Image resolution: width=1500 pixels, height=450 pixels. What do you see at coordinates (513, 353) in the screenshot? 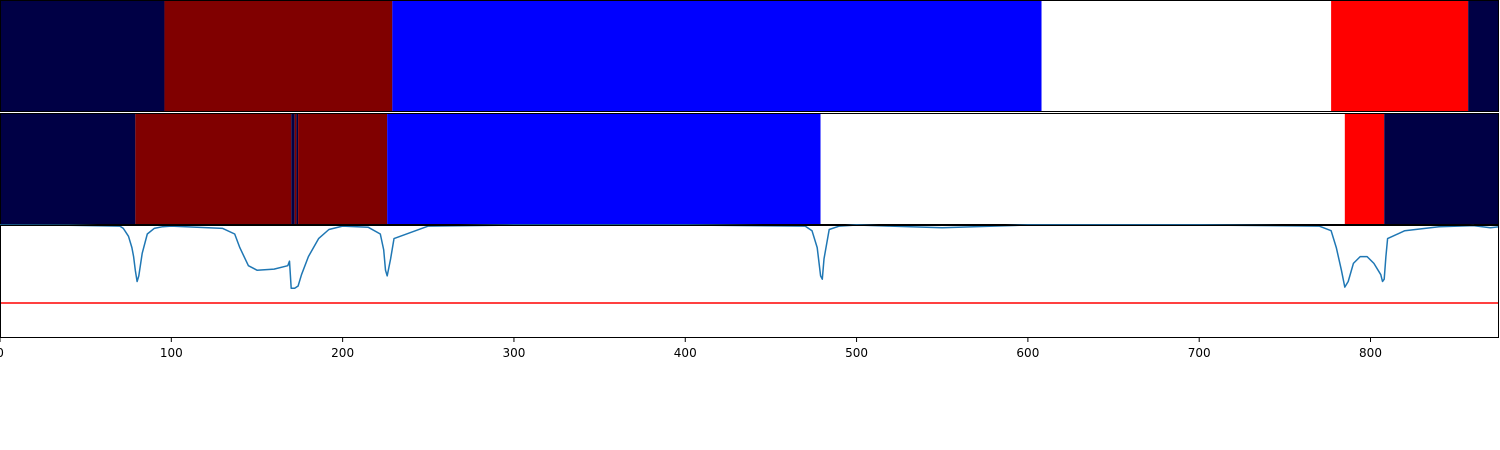
I see `x-tick-label: 300` at bounding box center [513, 353].